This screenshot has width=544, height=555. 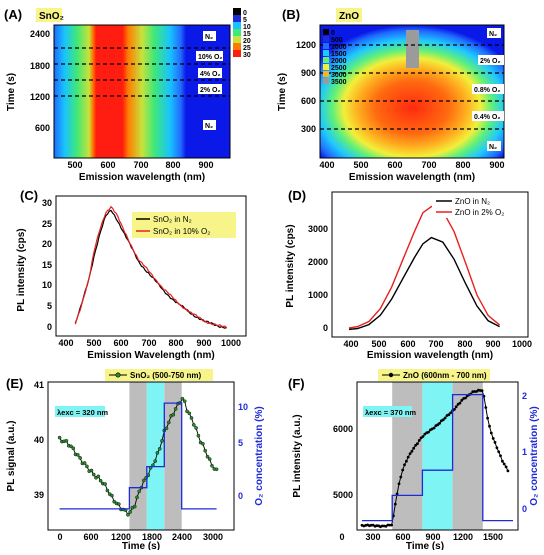 I want to click on panel-f-y2tick-2: 2, so click(x=524, y=396).